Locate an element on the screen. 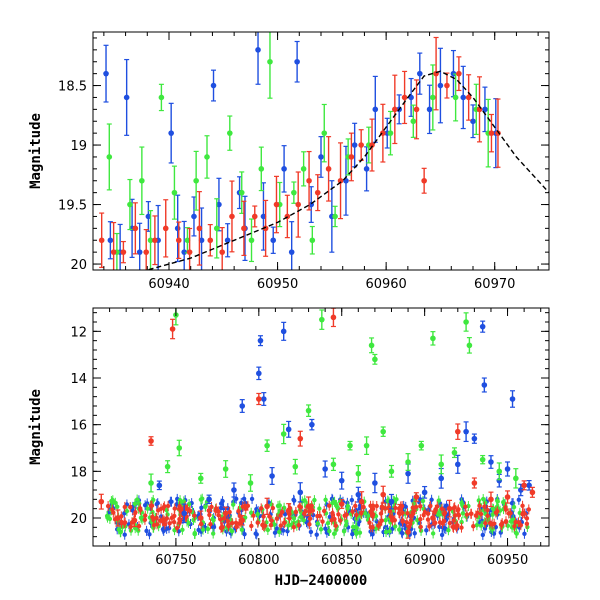  x-tick-label: 60950 is located at coordinates (507, 560).